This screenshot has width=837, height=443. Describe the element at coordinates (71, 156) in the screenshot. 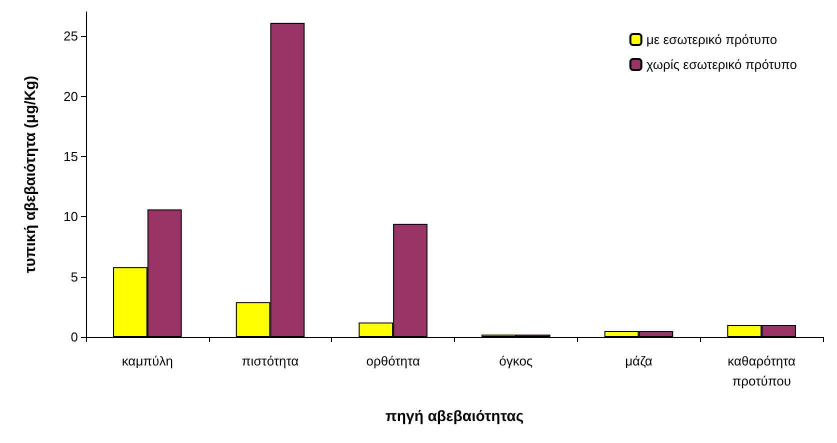

I see `y-tick-label: 15` at that location.